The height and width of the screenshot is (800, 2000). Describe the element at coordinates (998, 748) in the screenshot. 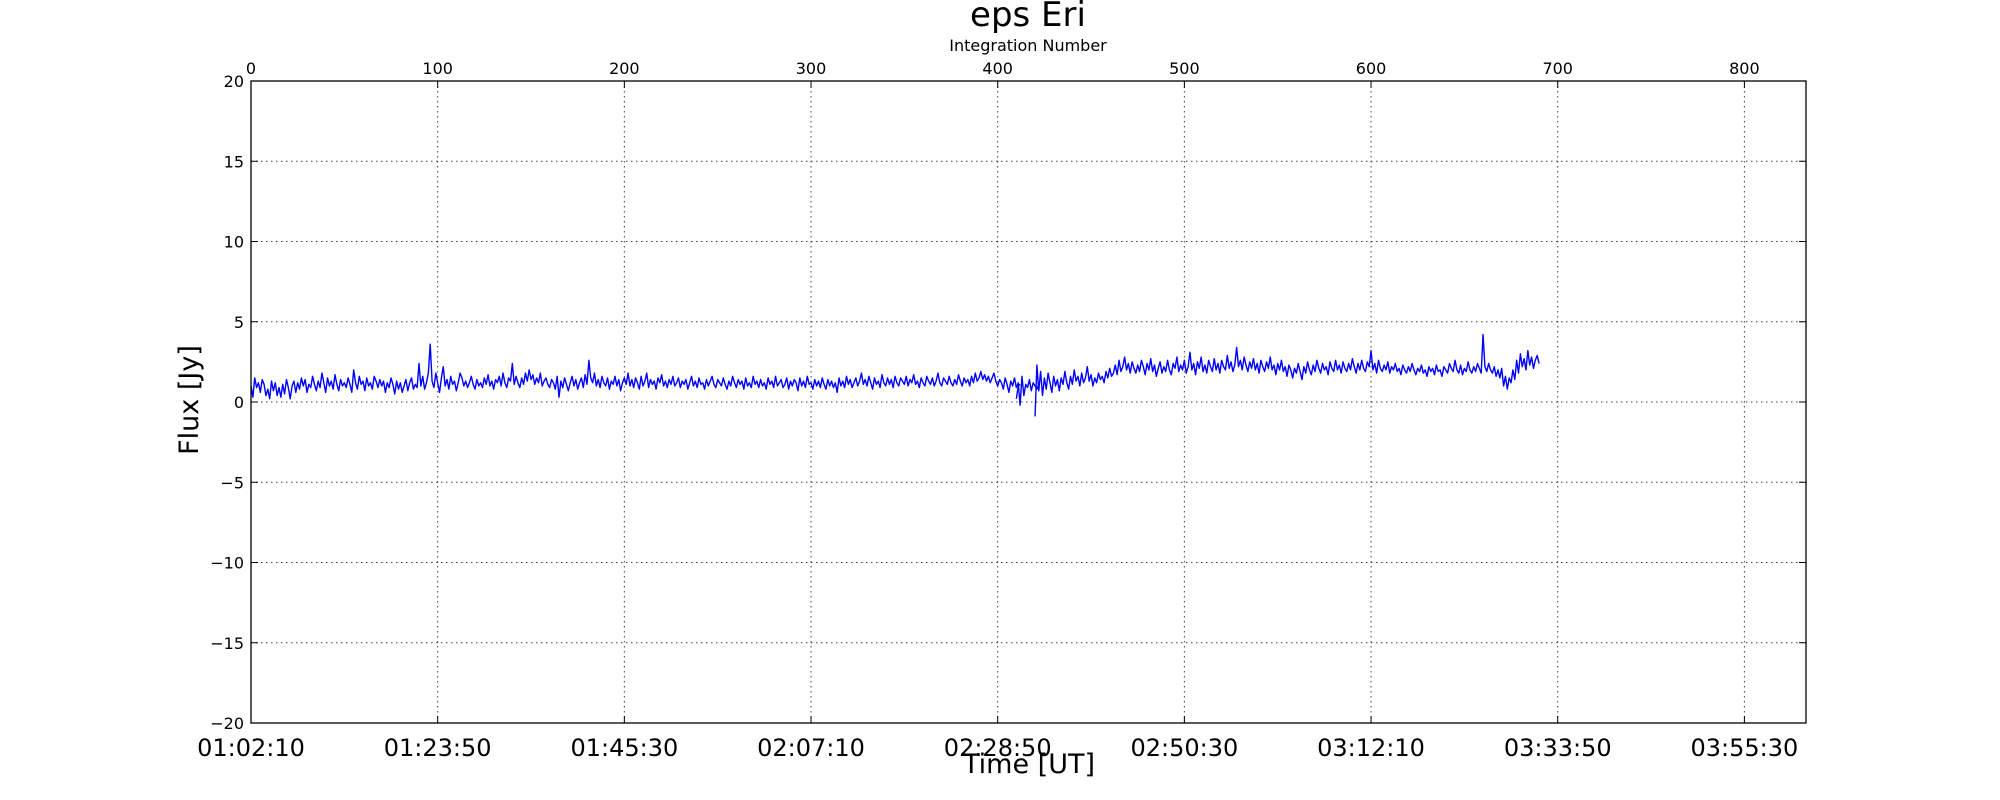

I see `x-tick-label-time: 02:28:50` at that location.